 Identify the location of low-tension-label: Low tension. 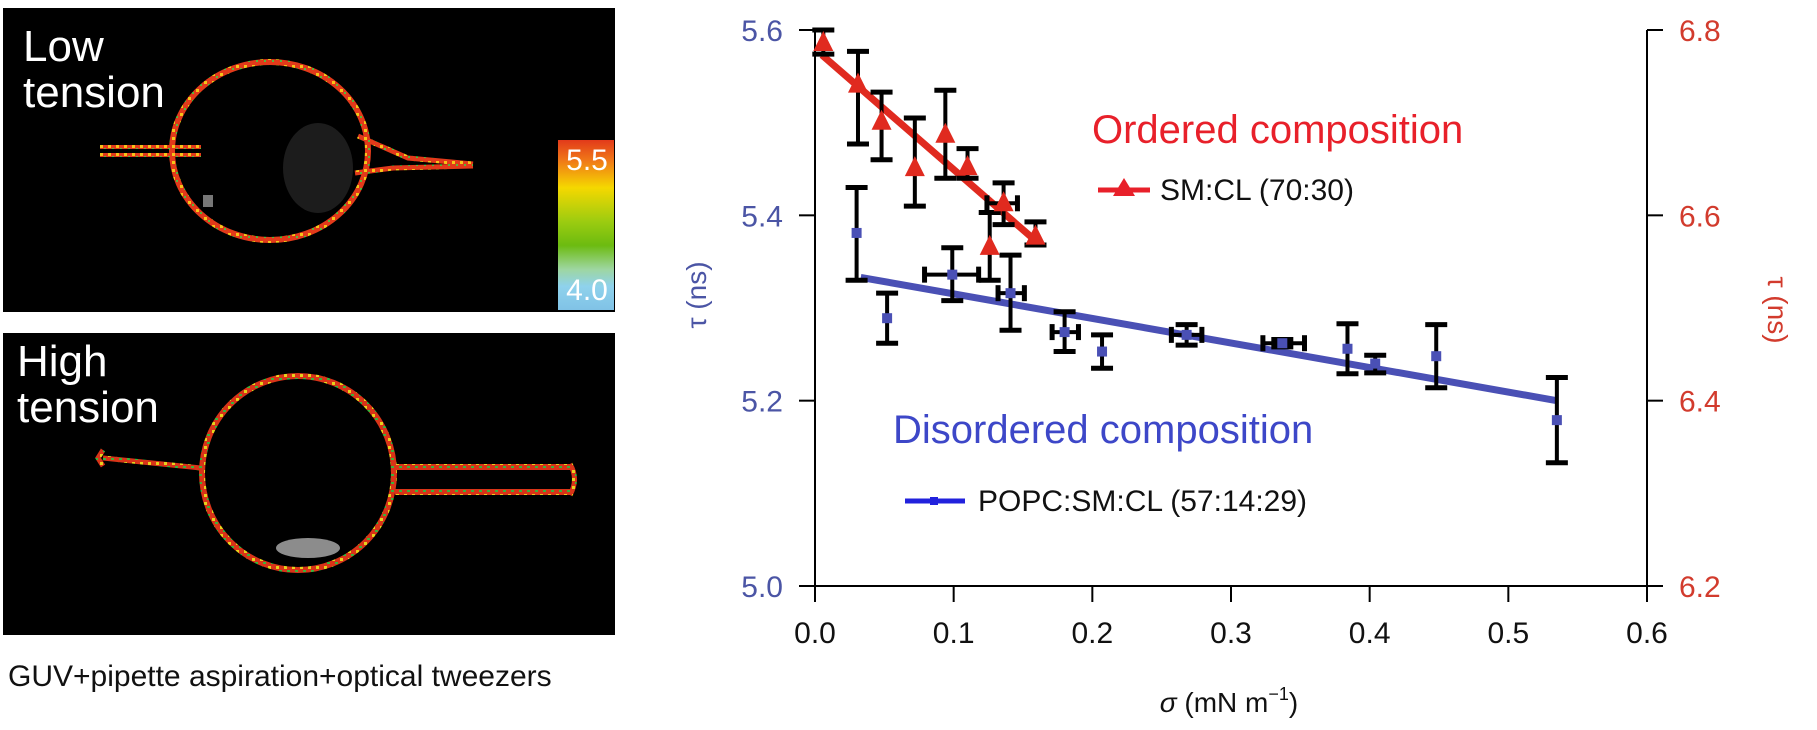
(94, 70).